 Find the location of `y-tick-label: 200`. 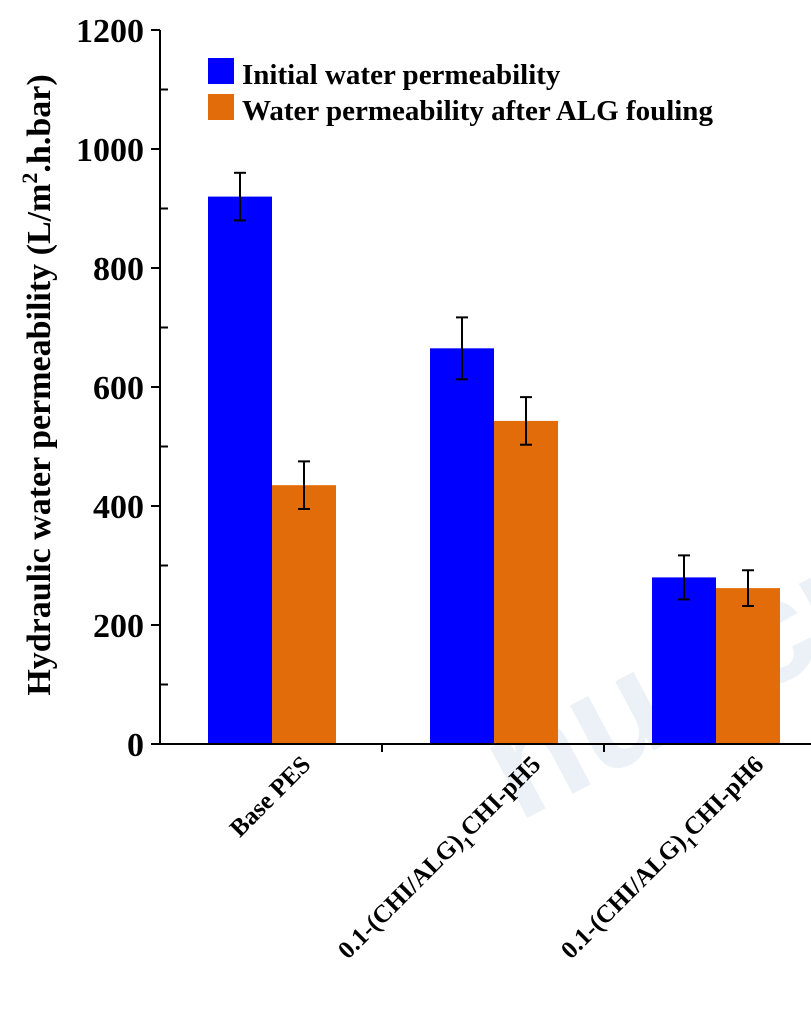

y-tick-label: 200 is located at coordinates (118, 626).